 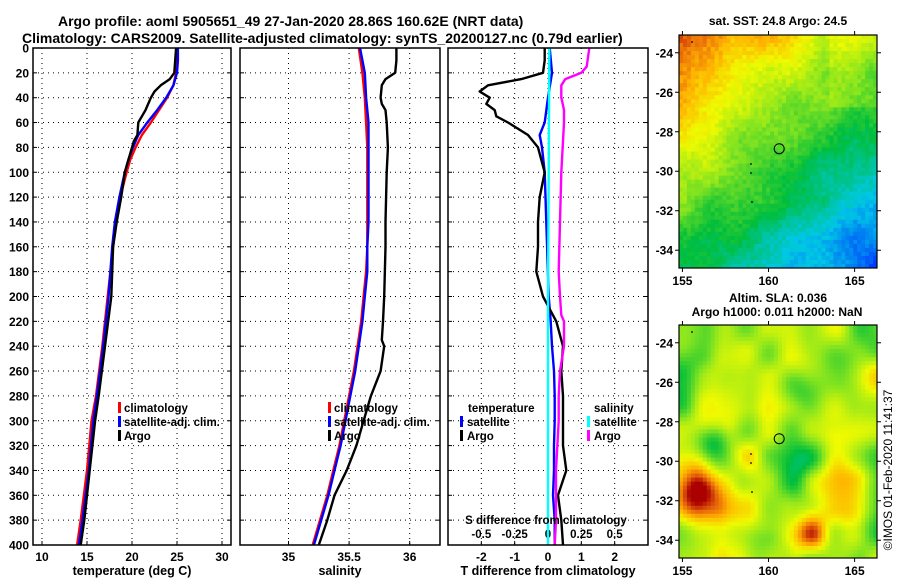 What do you see at coordinates (615, 535) in the screenshot?
I see `secondary-x-tick-label: 0.5` at bounding box center [615, 535].